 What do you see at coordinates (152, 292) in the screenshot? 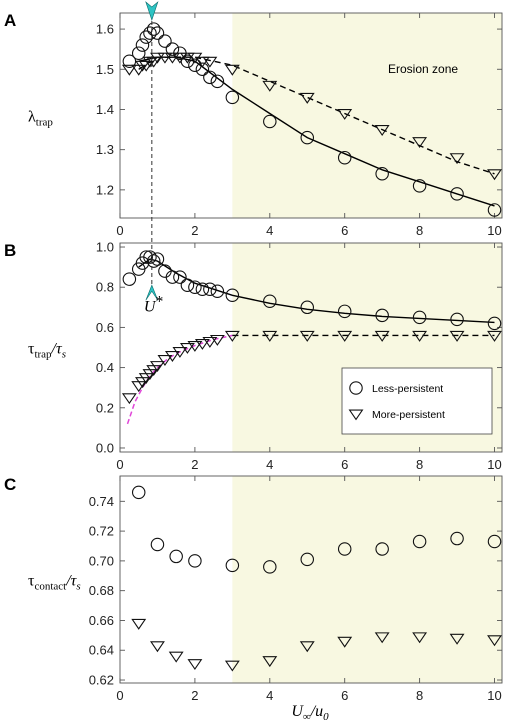
I see `ustar-arrow-icon` at bounding box center [152, 292].